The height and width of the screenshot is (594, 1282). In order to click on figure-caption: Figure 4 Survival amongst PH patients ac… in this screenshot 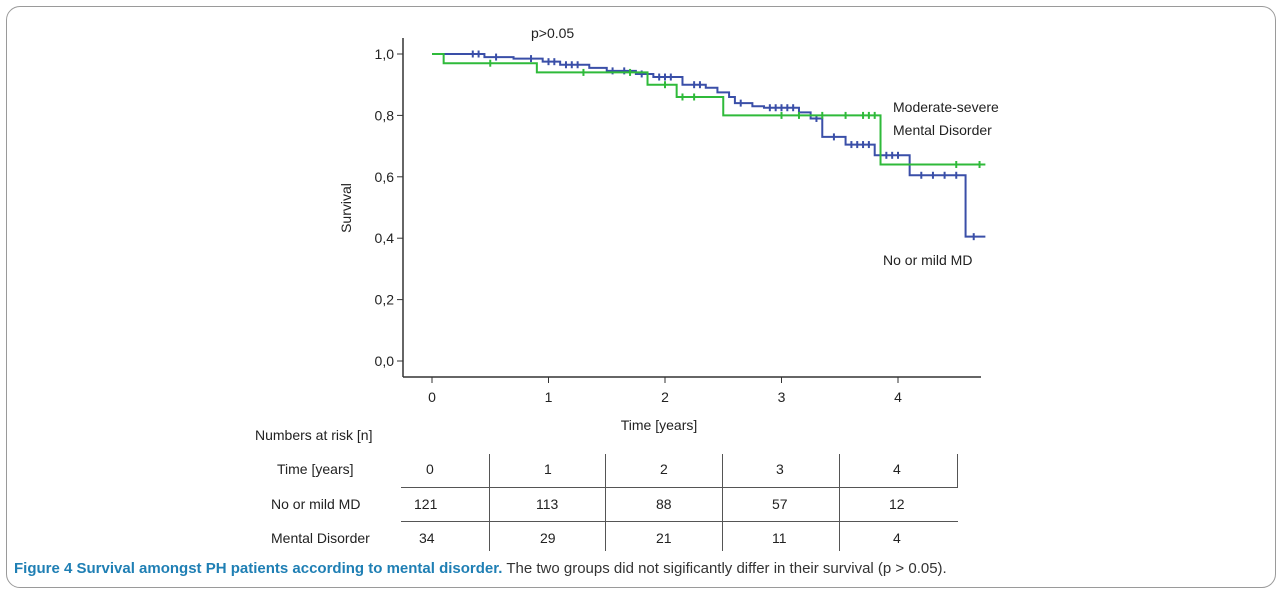, I will do `click(645, 568)`.